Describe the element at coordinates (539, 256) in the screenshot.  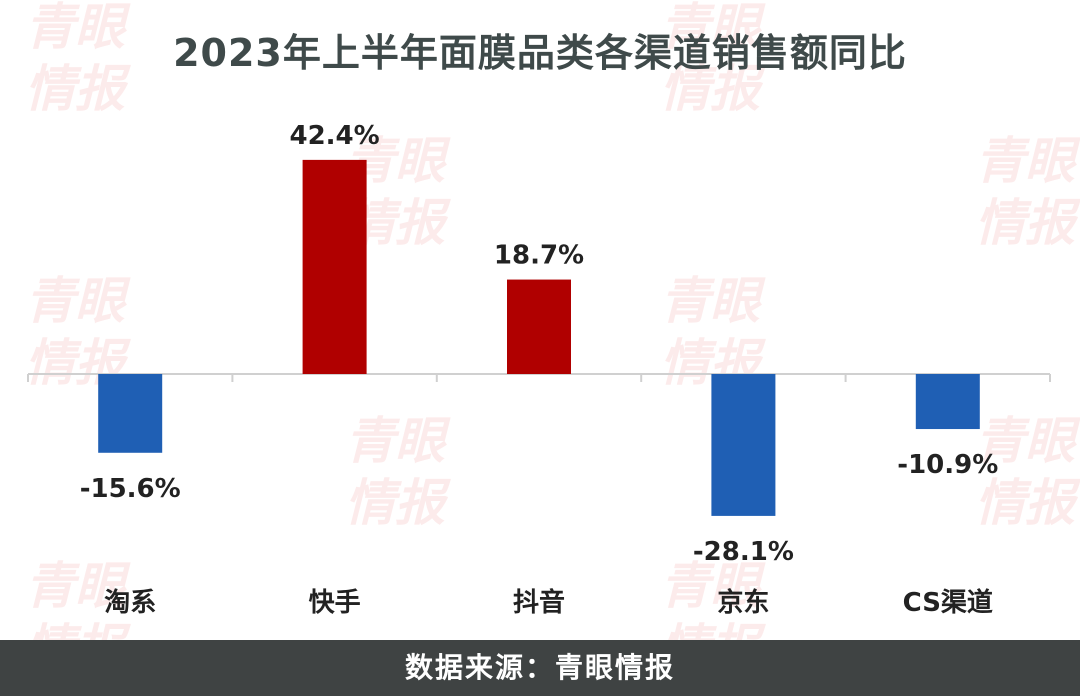
I see `data-label: 18.7%` at that location.